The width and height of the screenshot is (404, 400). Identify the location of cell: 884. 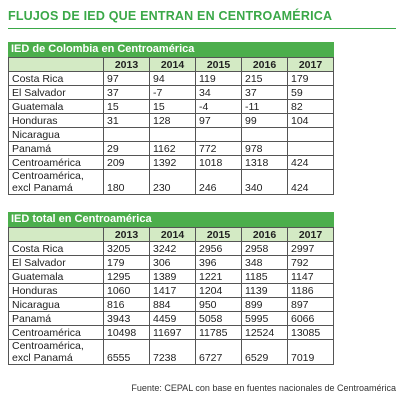
(172, 304).